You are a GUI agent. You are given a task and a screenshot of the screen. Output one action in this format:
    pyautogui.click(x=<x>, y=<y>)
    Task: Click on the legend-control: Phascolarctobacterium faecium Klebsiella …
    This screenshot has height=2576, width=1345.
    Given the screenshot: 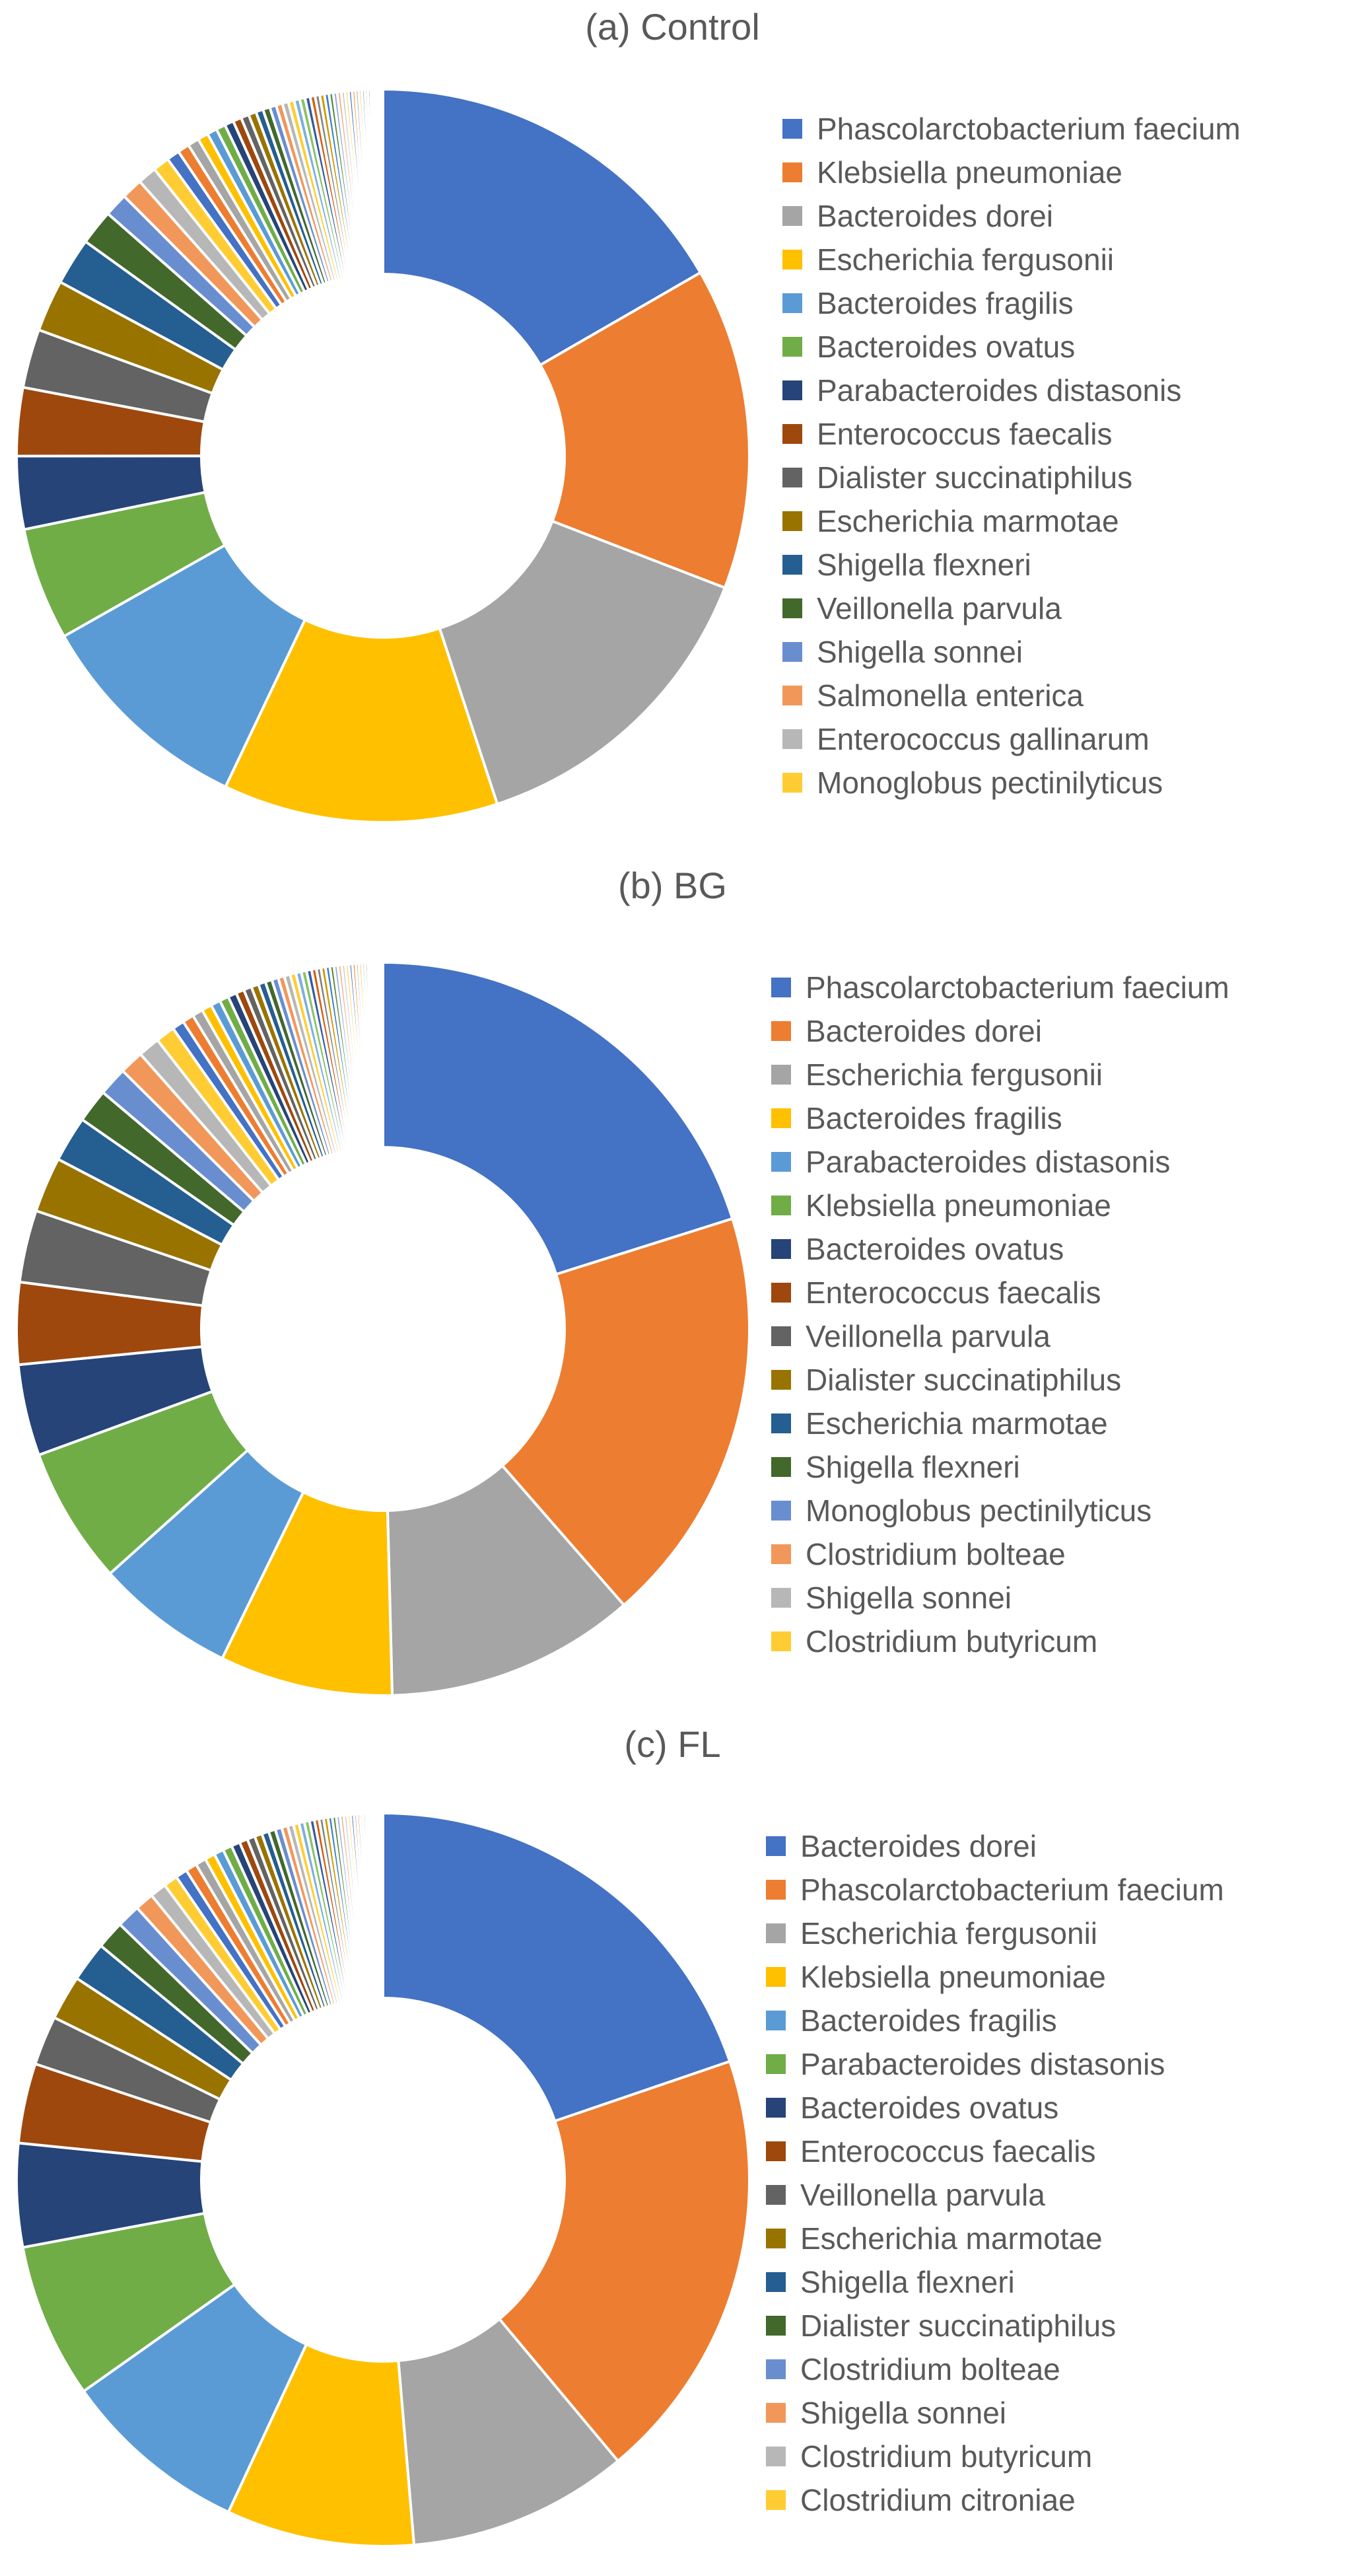 What is the action you would take?
    pyautogui.click(x=1011, y=456)
    